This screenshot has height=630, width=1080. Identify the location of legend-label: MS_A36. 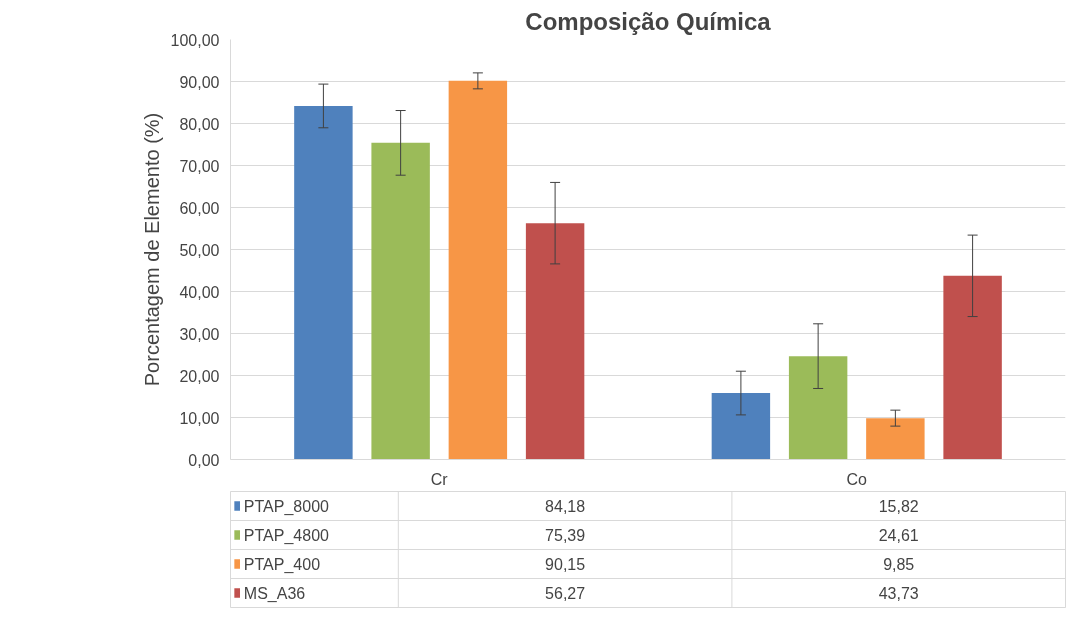
(274, 593).